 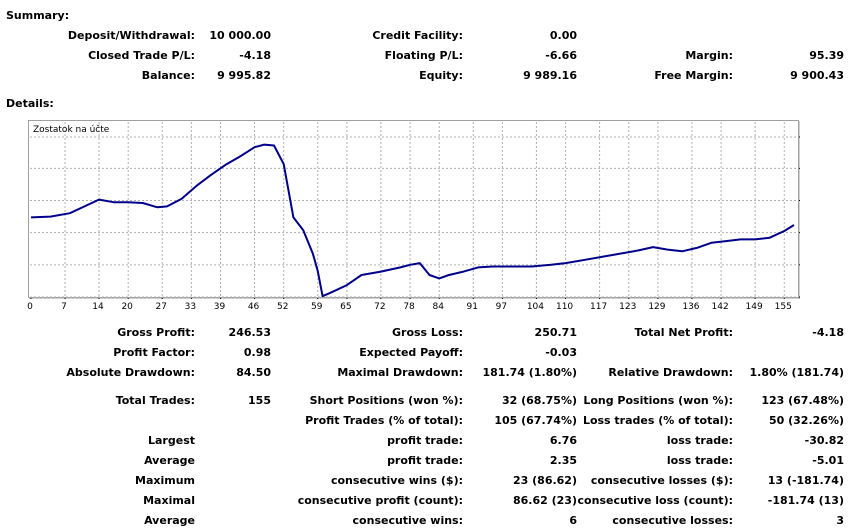 I want to click on absolute-drawdown-value: 84.50, so click(x=253, y=372).